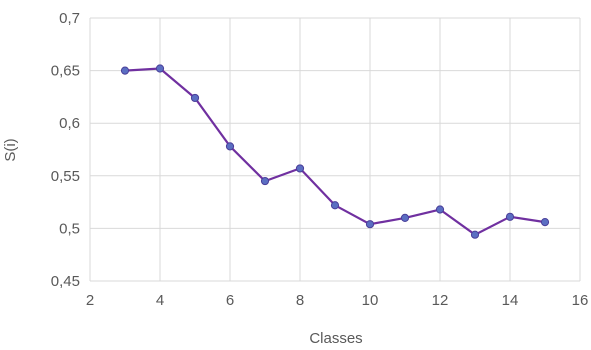  Describe the element at coordinates (90, 300) in the screenshot. I see `x-tick-label: 2` at that location.